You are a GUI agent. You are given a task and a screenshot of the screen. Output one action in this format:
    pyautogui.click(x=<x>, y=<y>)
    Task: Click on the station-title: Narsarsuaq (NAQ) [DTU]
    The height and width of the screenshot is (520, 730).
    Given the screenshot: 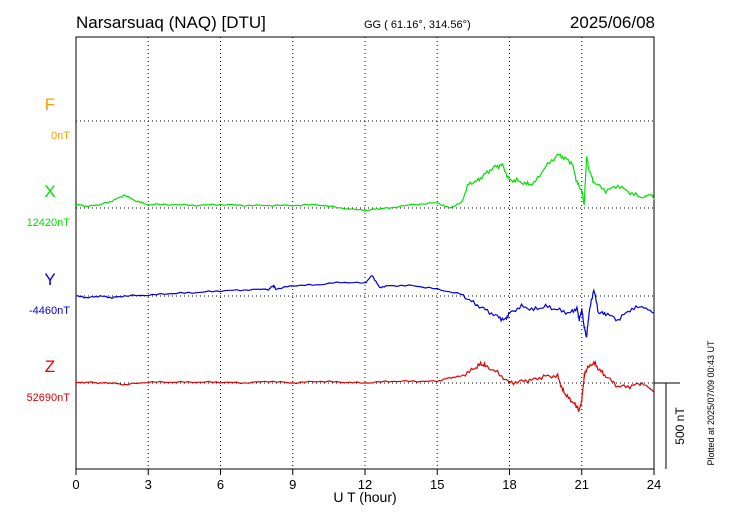 What is the action you would take?
    pyautogui.click(x=171, y=22)
    